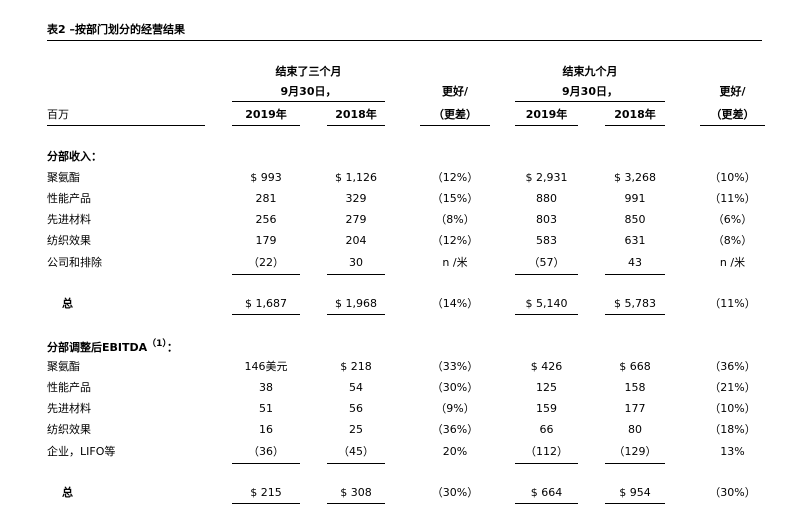 This screenshot has height=525, width=790. What do you see at coordinates (546, 492) in the screenshot?
I see `total-cell: $ 664` at bounding box center [546, 492].